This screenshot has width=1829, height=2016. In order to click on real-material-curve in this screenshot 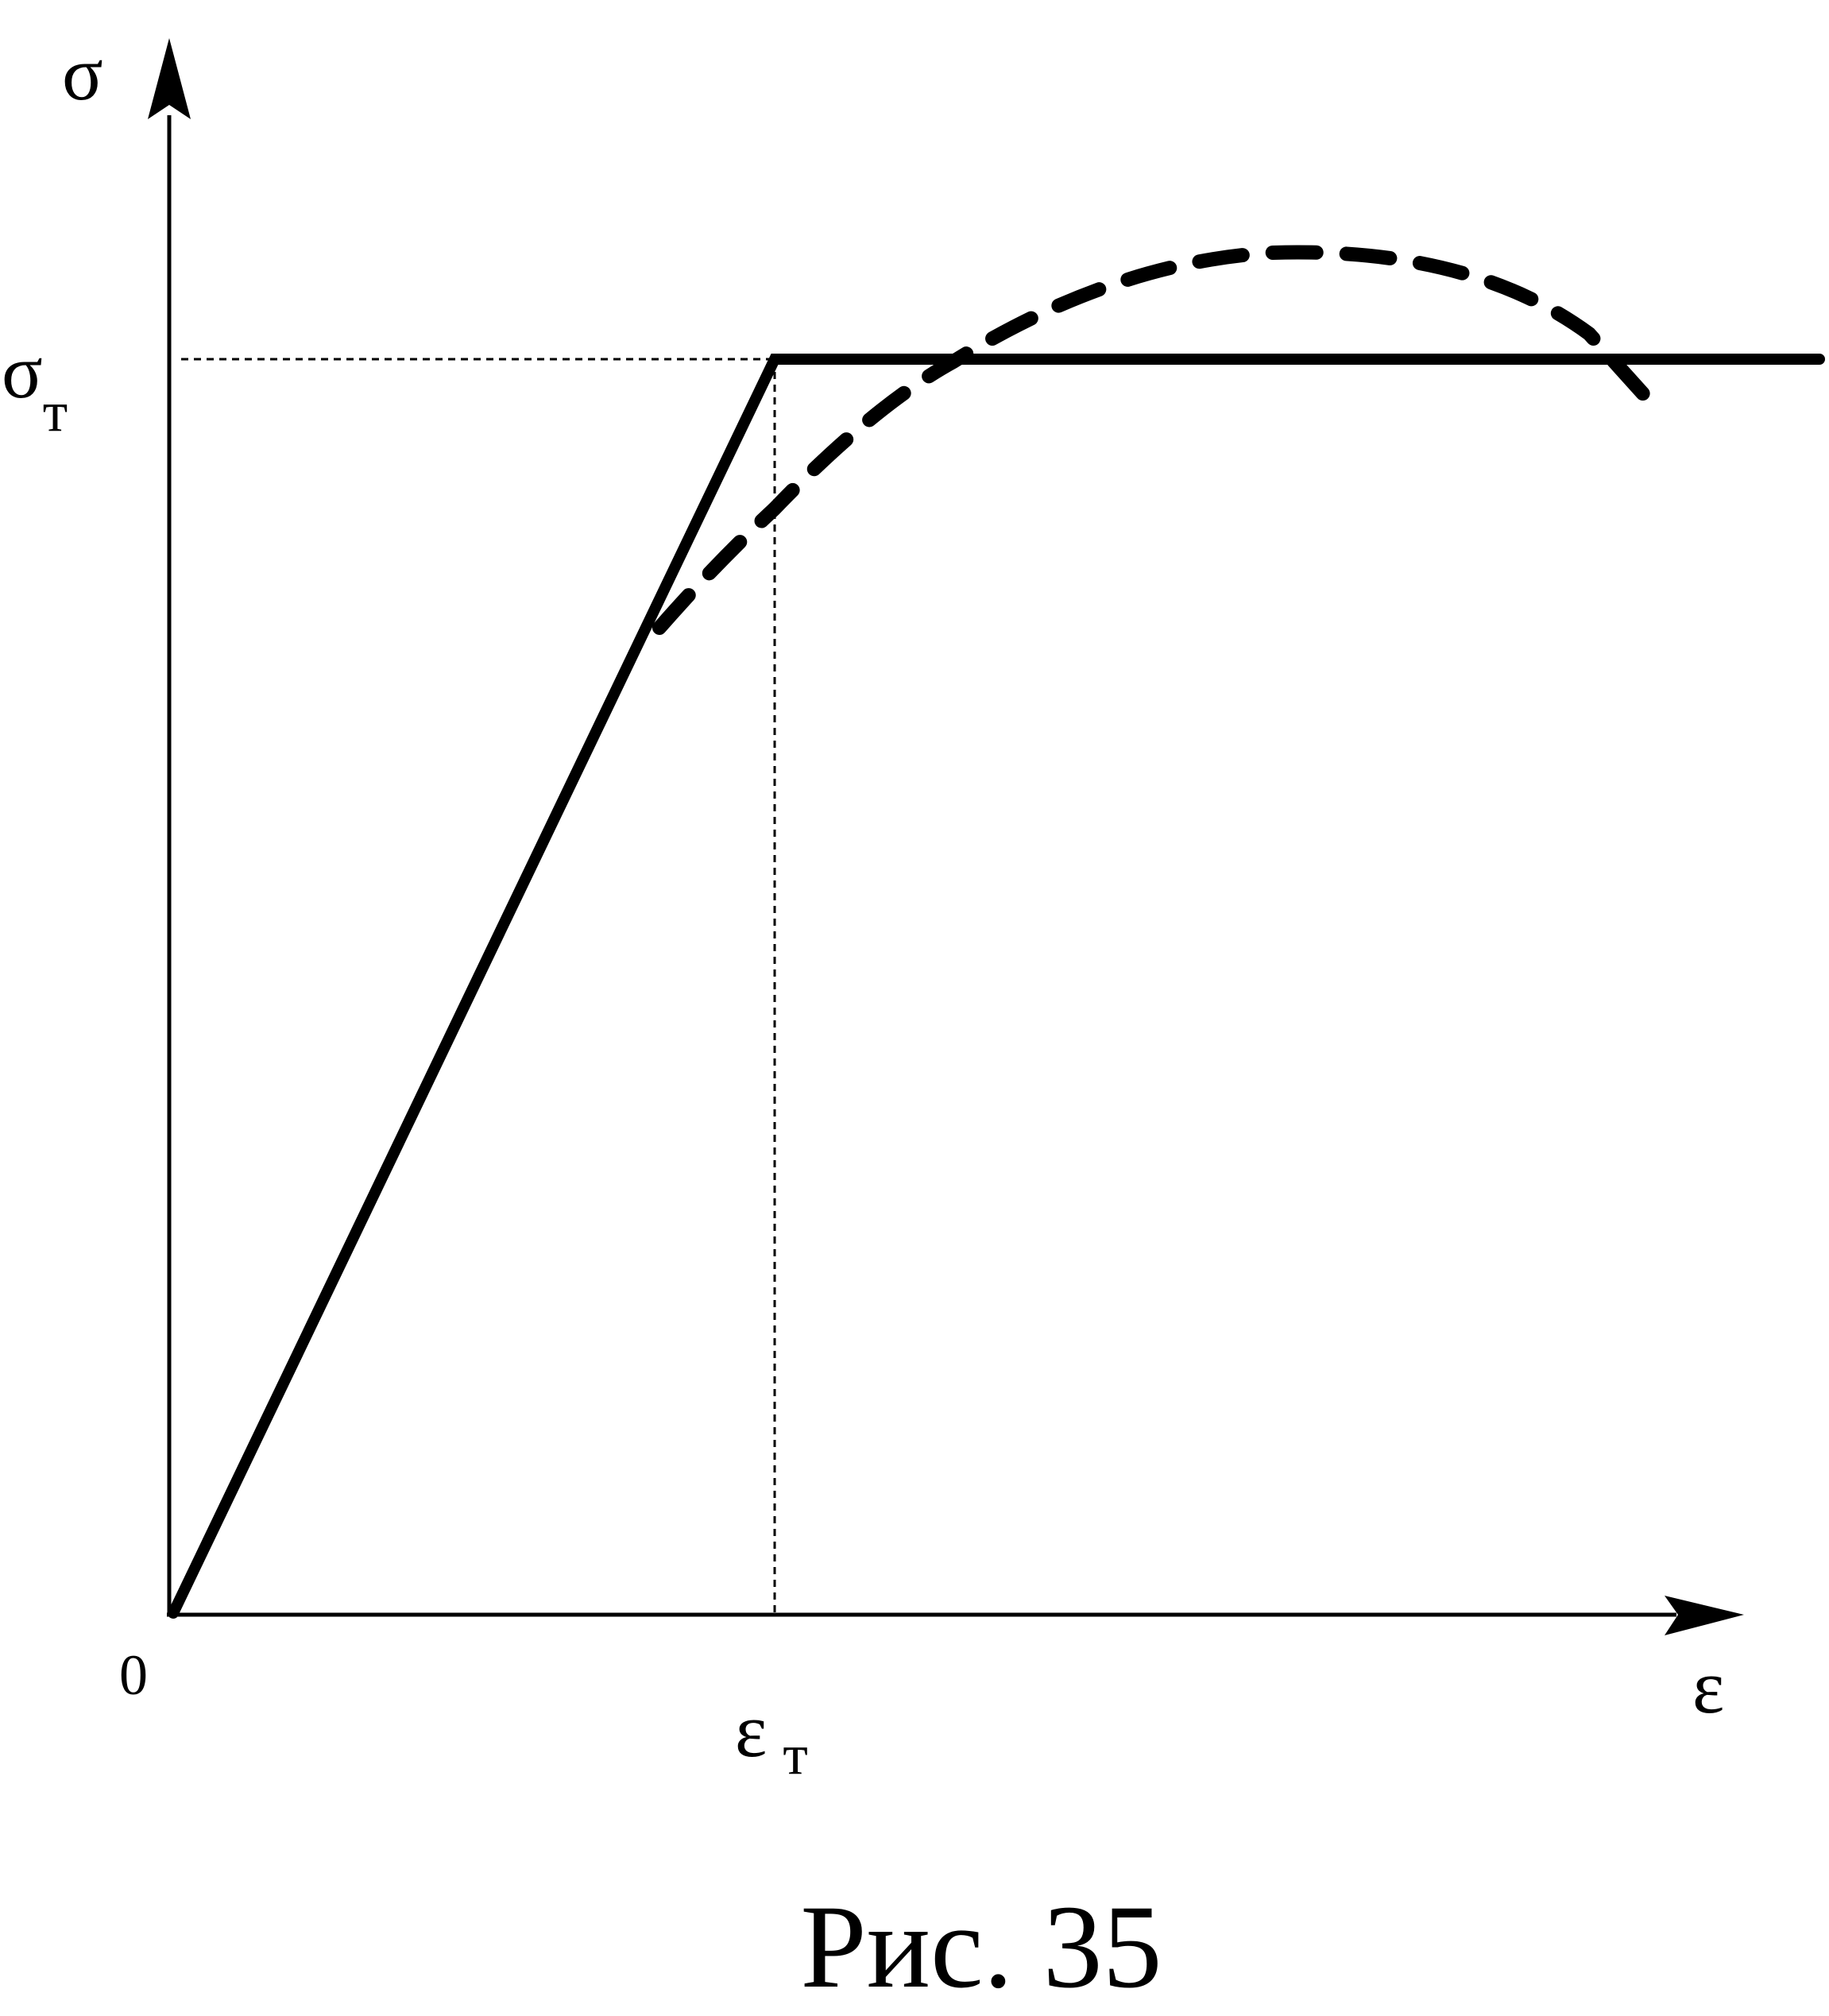, I will do `click(1160, 440)`.